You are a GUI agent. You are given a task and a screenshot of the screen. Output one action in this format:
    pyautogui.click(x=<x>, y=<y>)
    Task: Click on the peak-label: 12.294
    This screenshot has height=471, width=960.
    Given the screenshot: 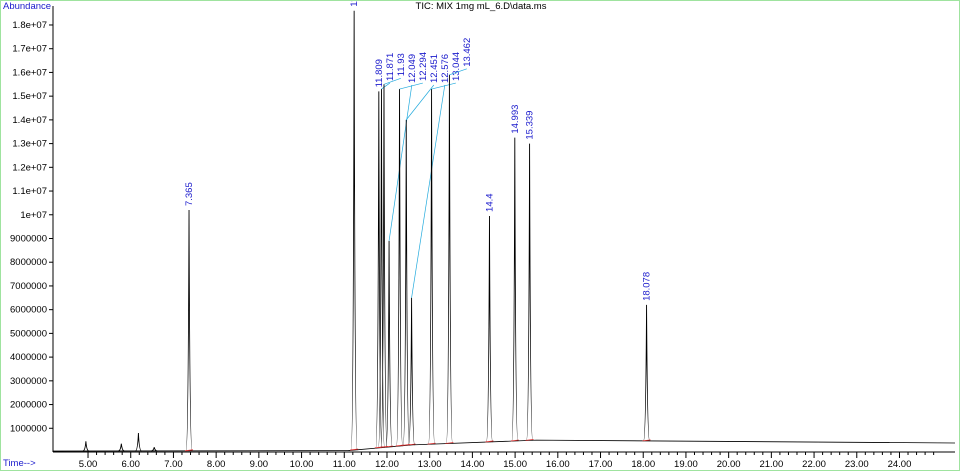 What is the action you would take?
    pyautogui.click(x=423, y=66)
    